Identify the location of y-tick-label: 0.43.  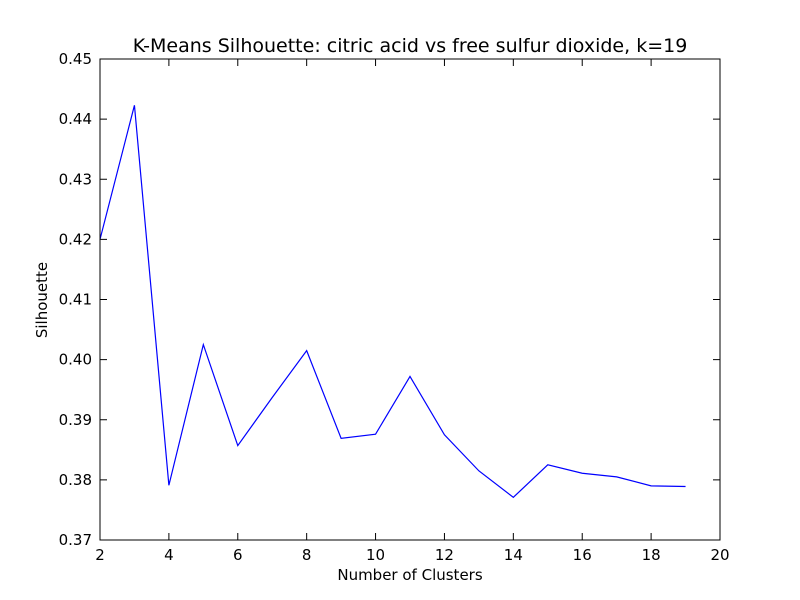
(75, 179).